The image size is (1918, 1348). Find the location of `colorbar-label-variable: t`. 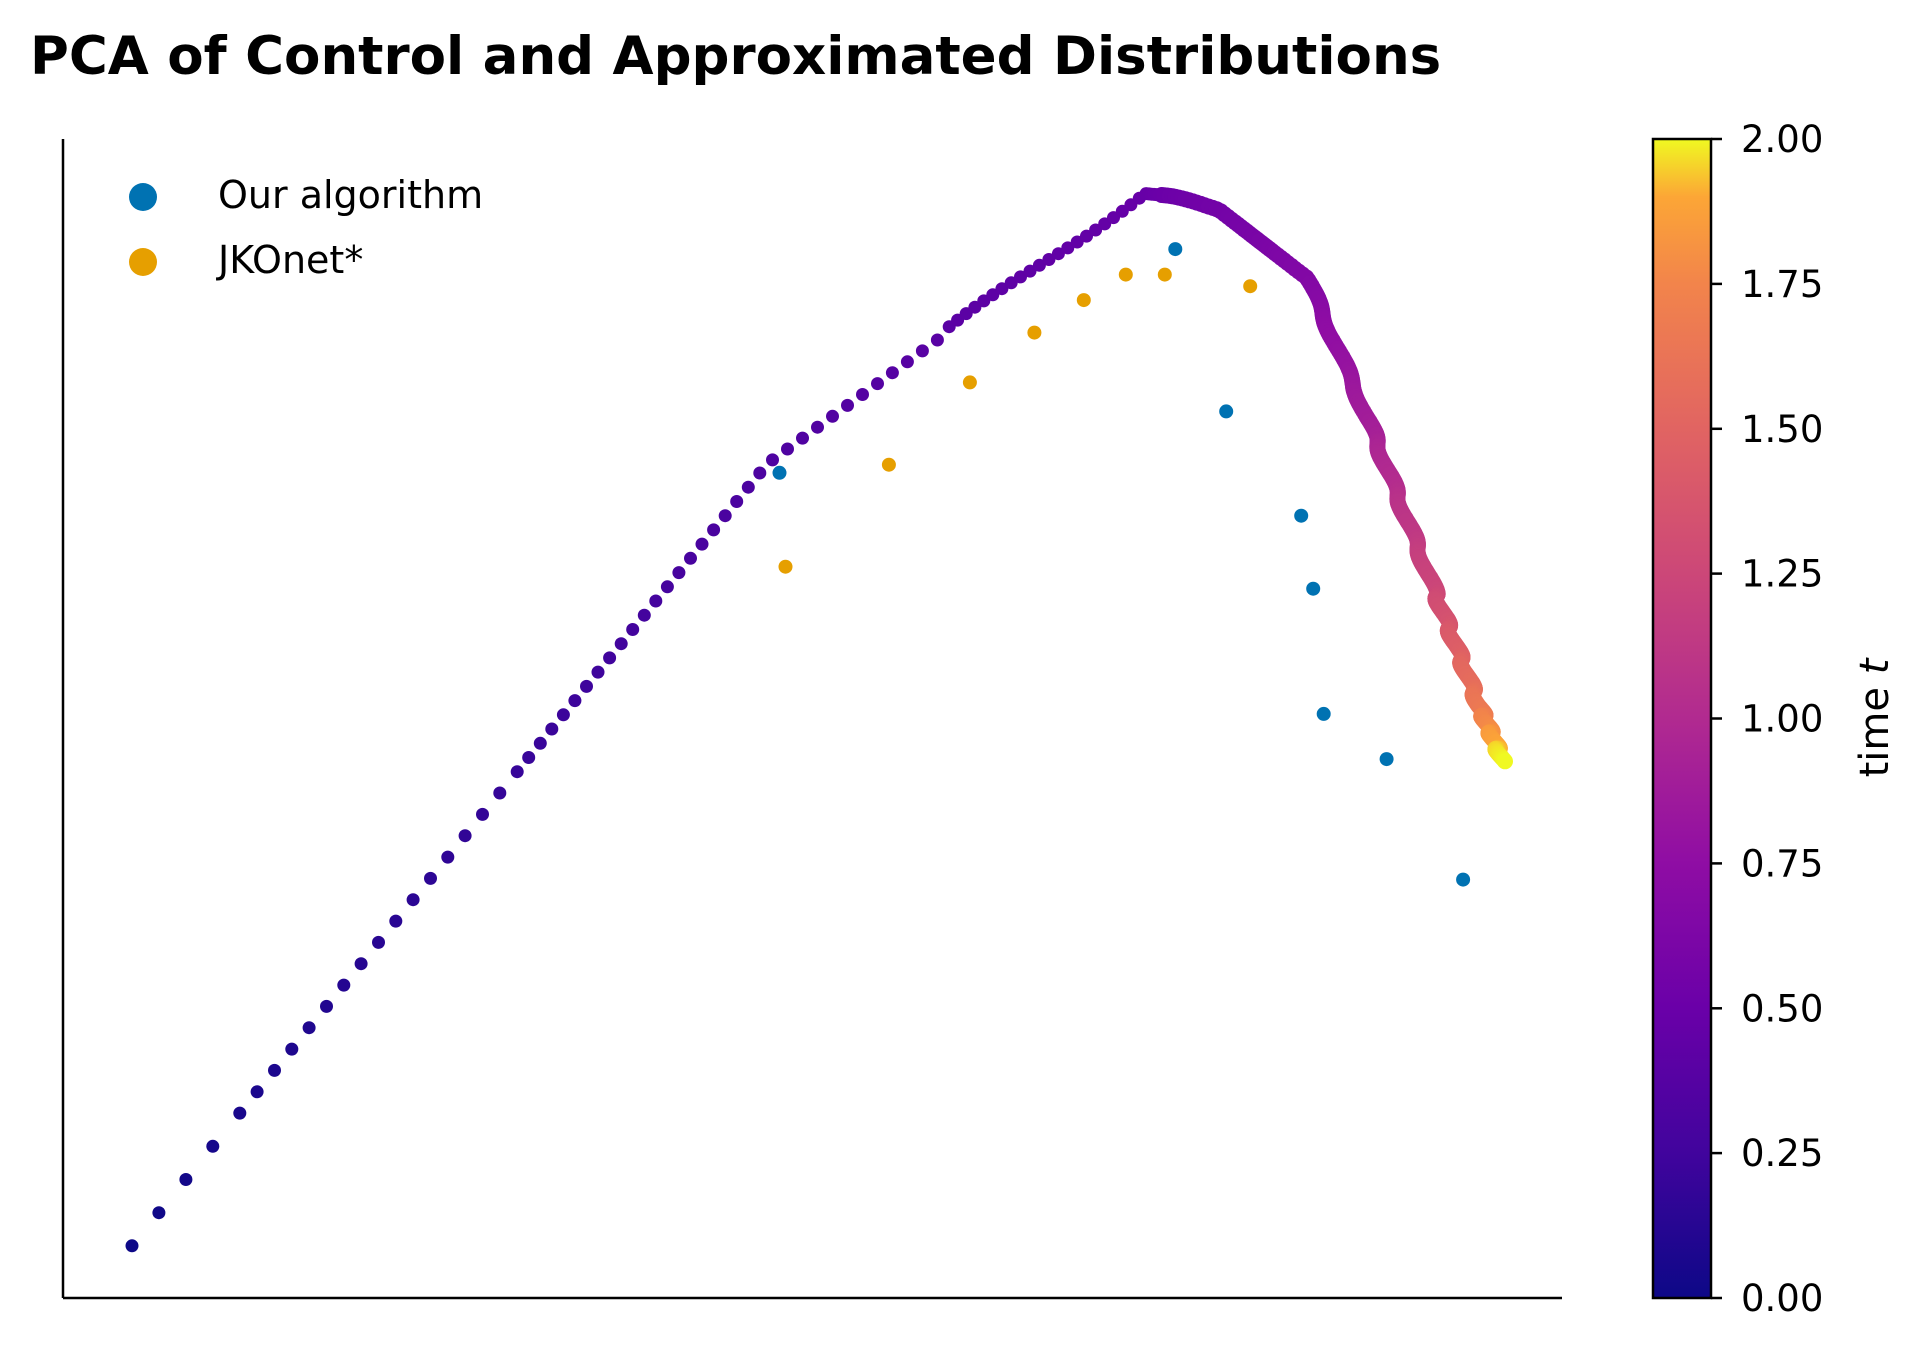

colorbar-label-variable: t is located at coordinates (1875, 665).